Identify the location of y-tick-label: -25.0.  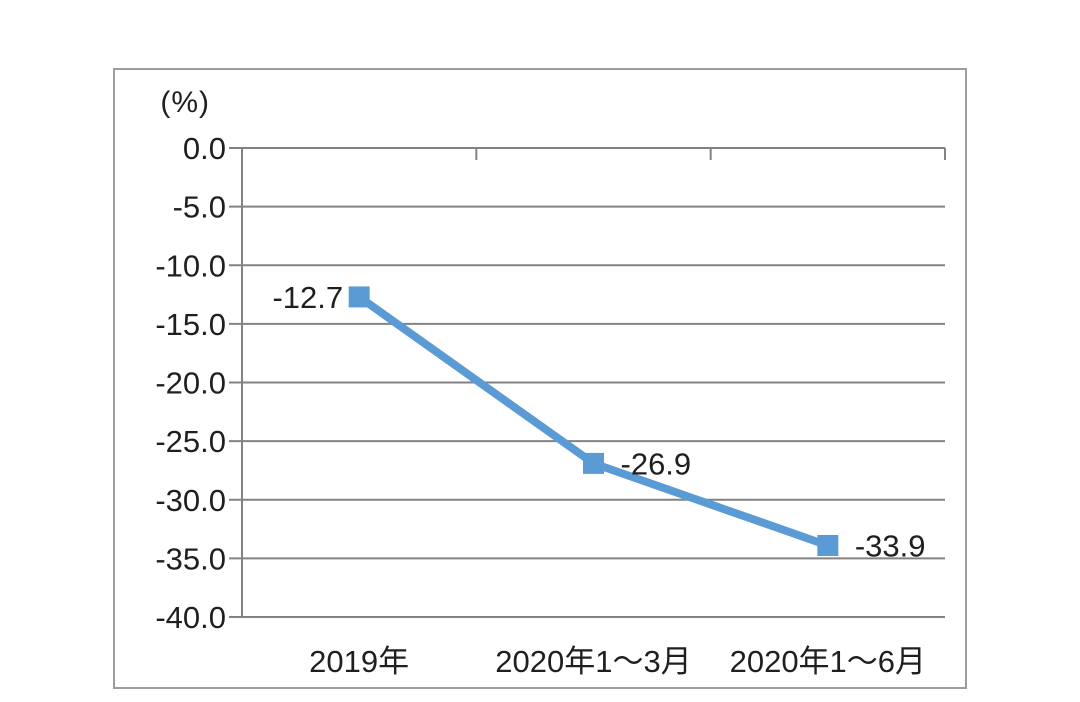
(190, 441).